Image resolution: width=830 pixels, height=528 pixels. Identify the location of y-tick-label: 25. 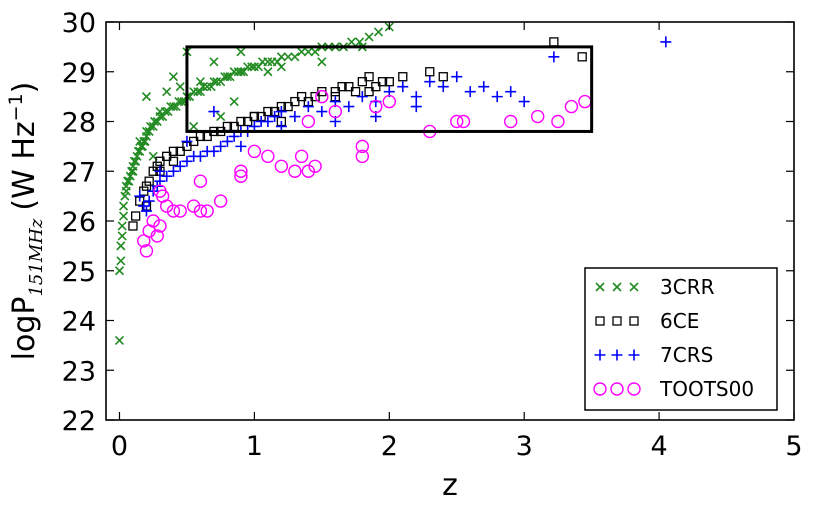
(79, 272).